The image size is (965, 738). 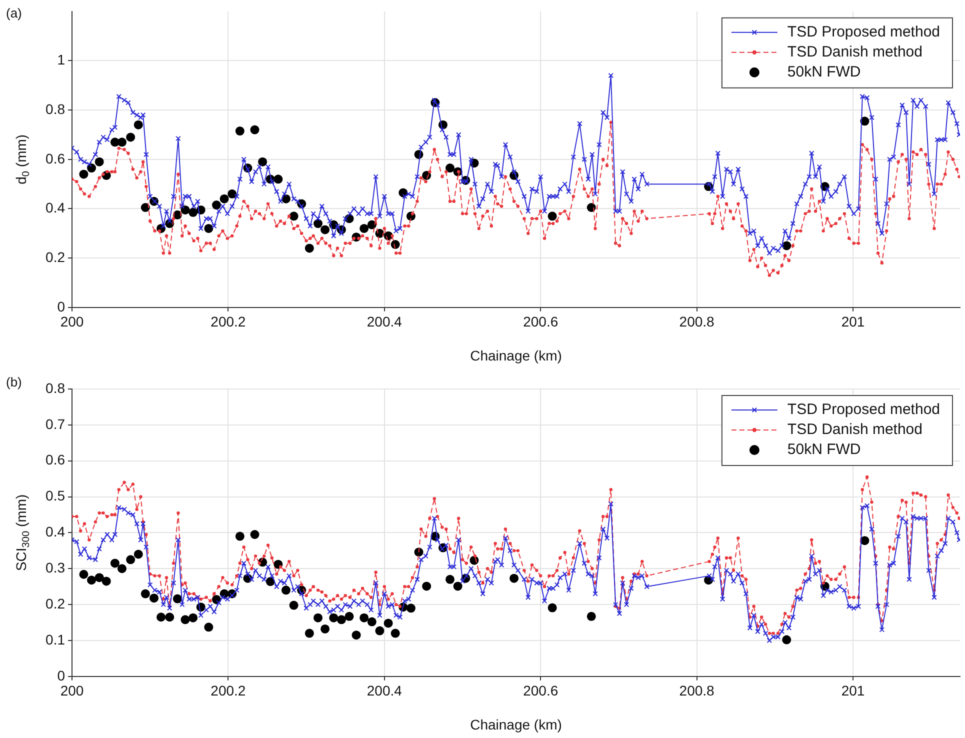 I want to click on y-tick-label: 0.7, so click(x=56, y=424).